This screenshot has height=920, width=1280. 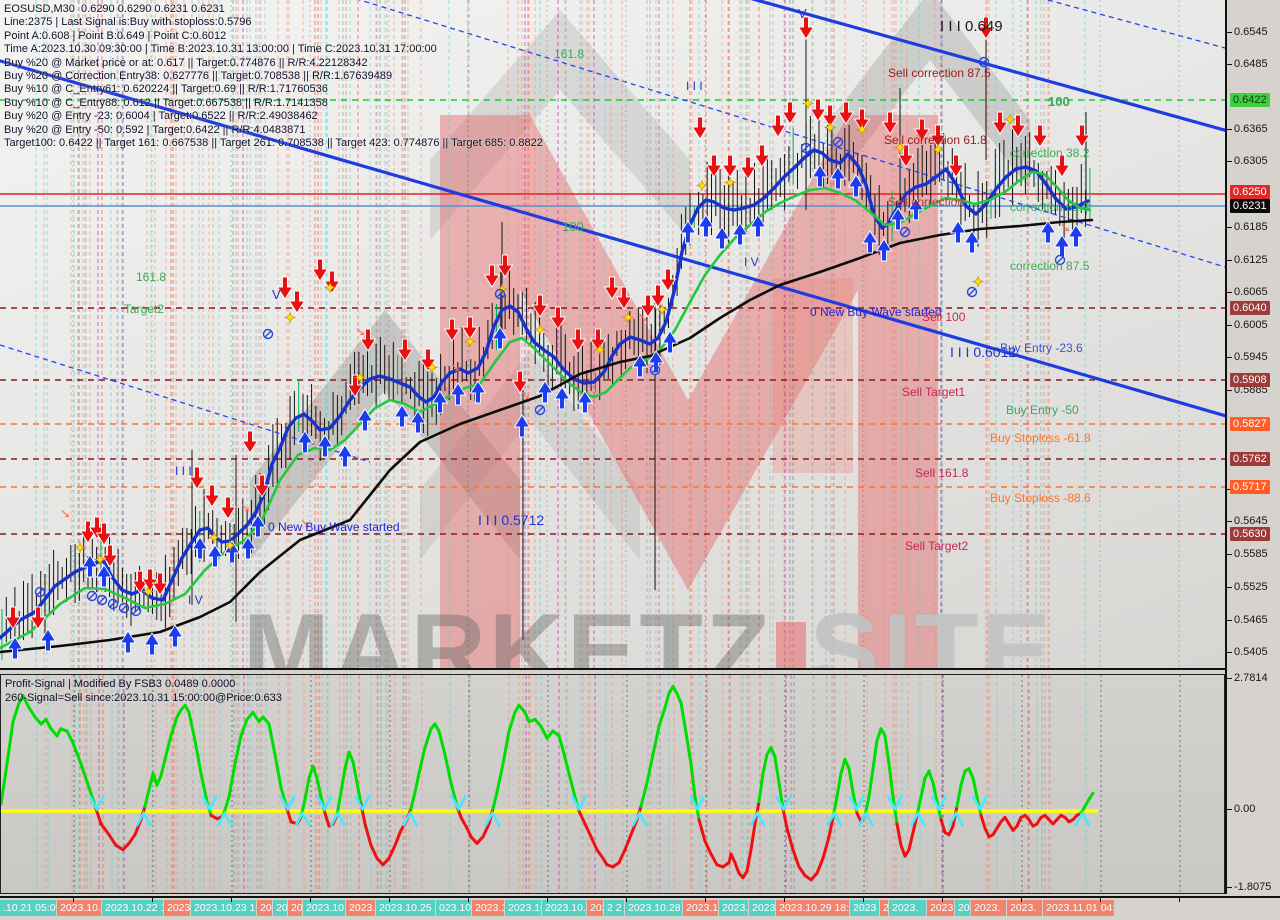 I want to click on price-badge-red: 0.6250, so click(x=1250, y=192).